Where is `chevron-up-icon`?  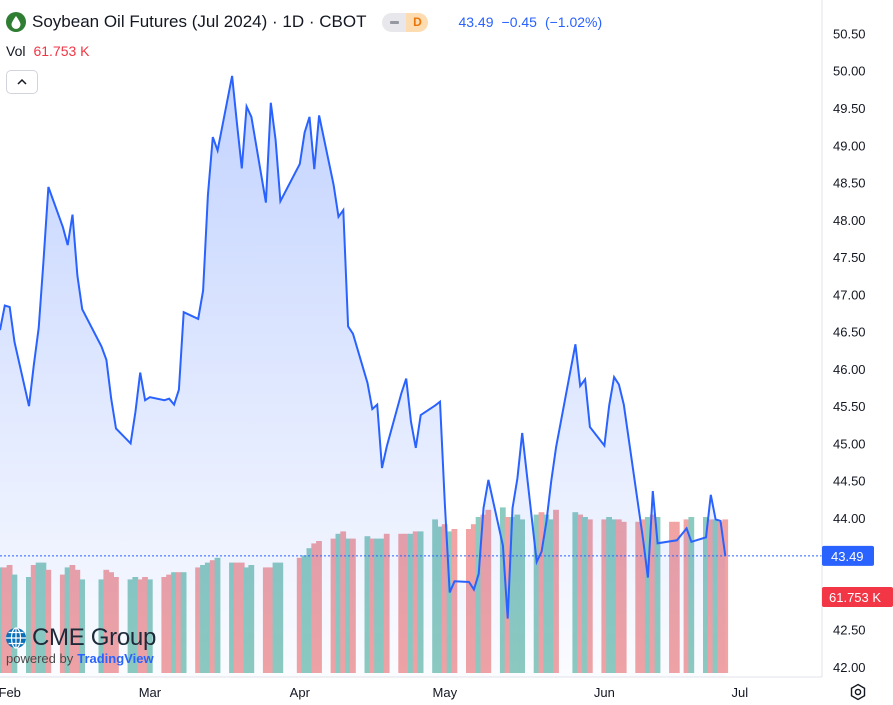 chevron-up-icon is located at coordinates (22, 81).